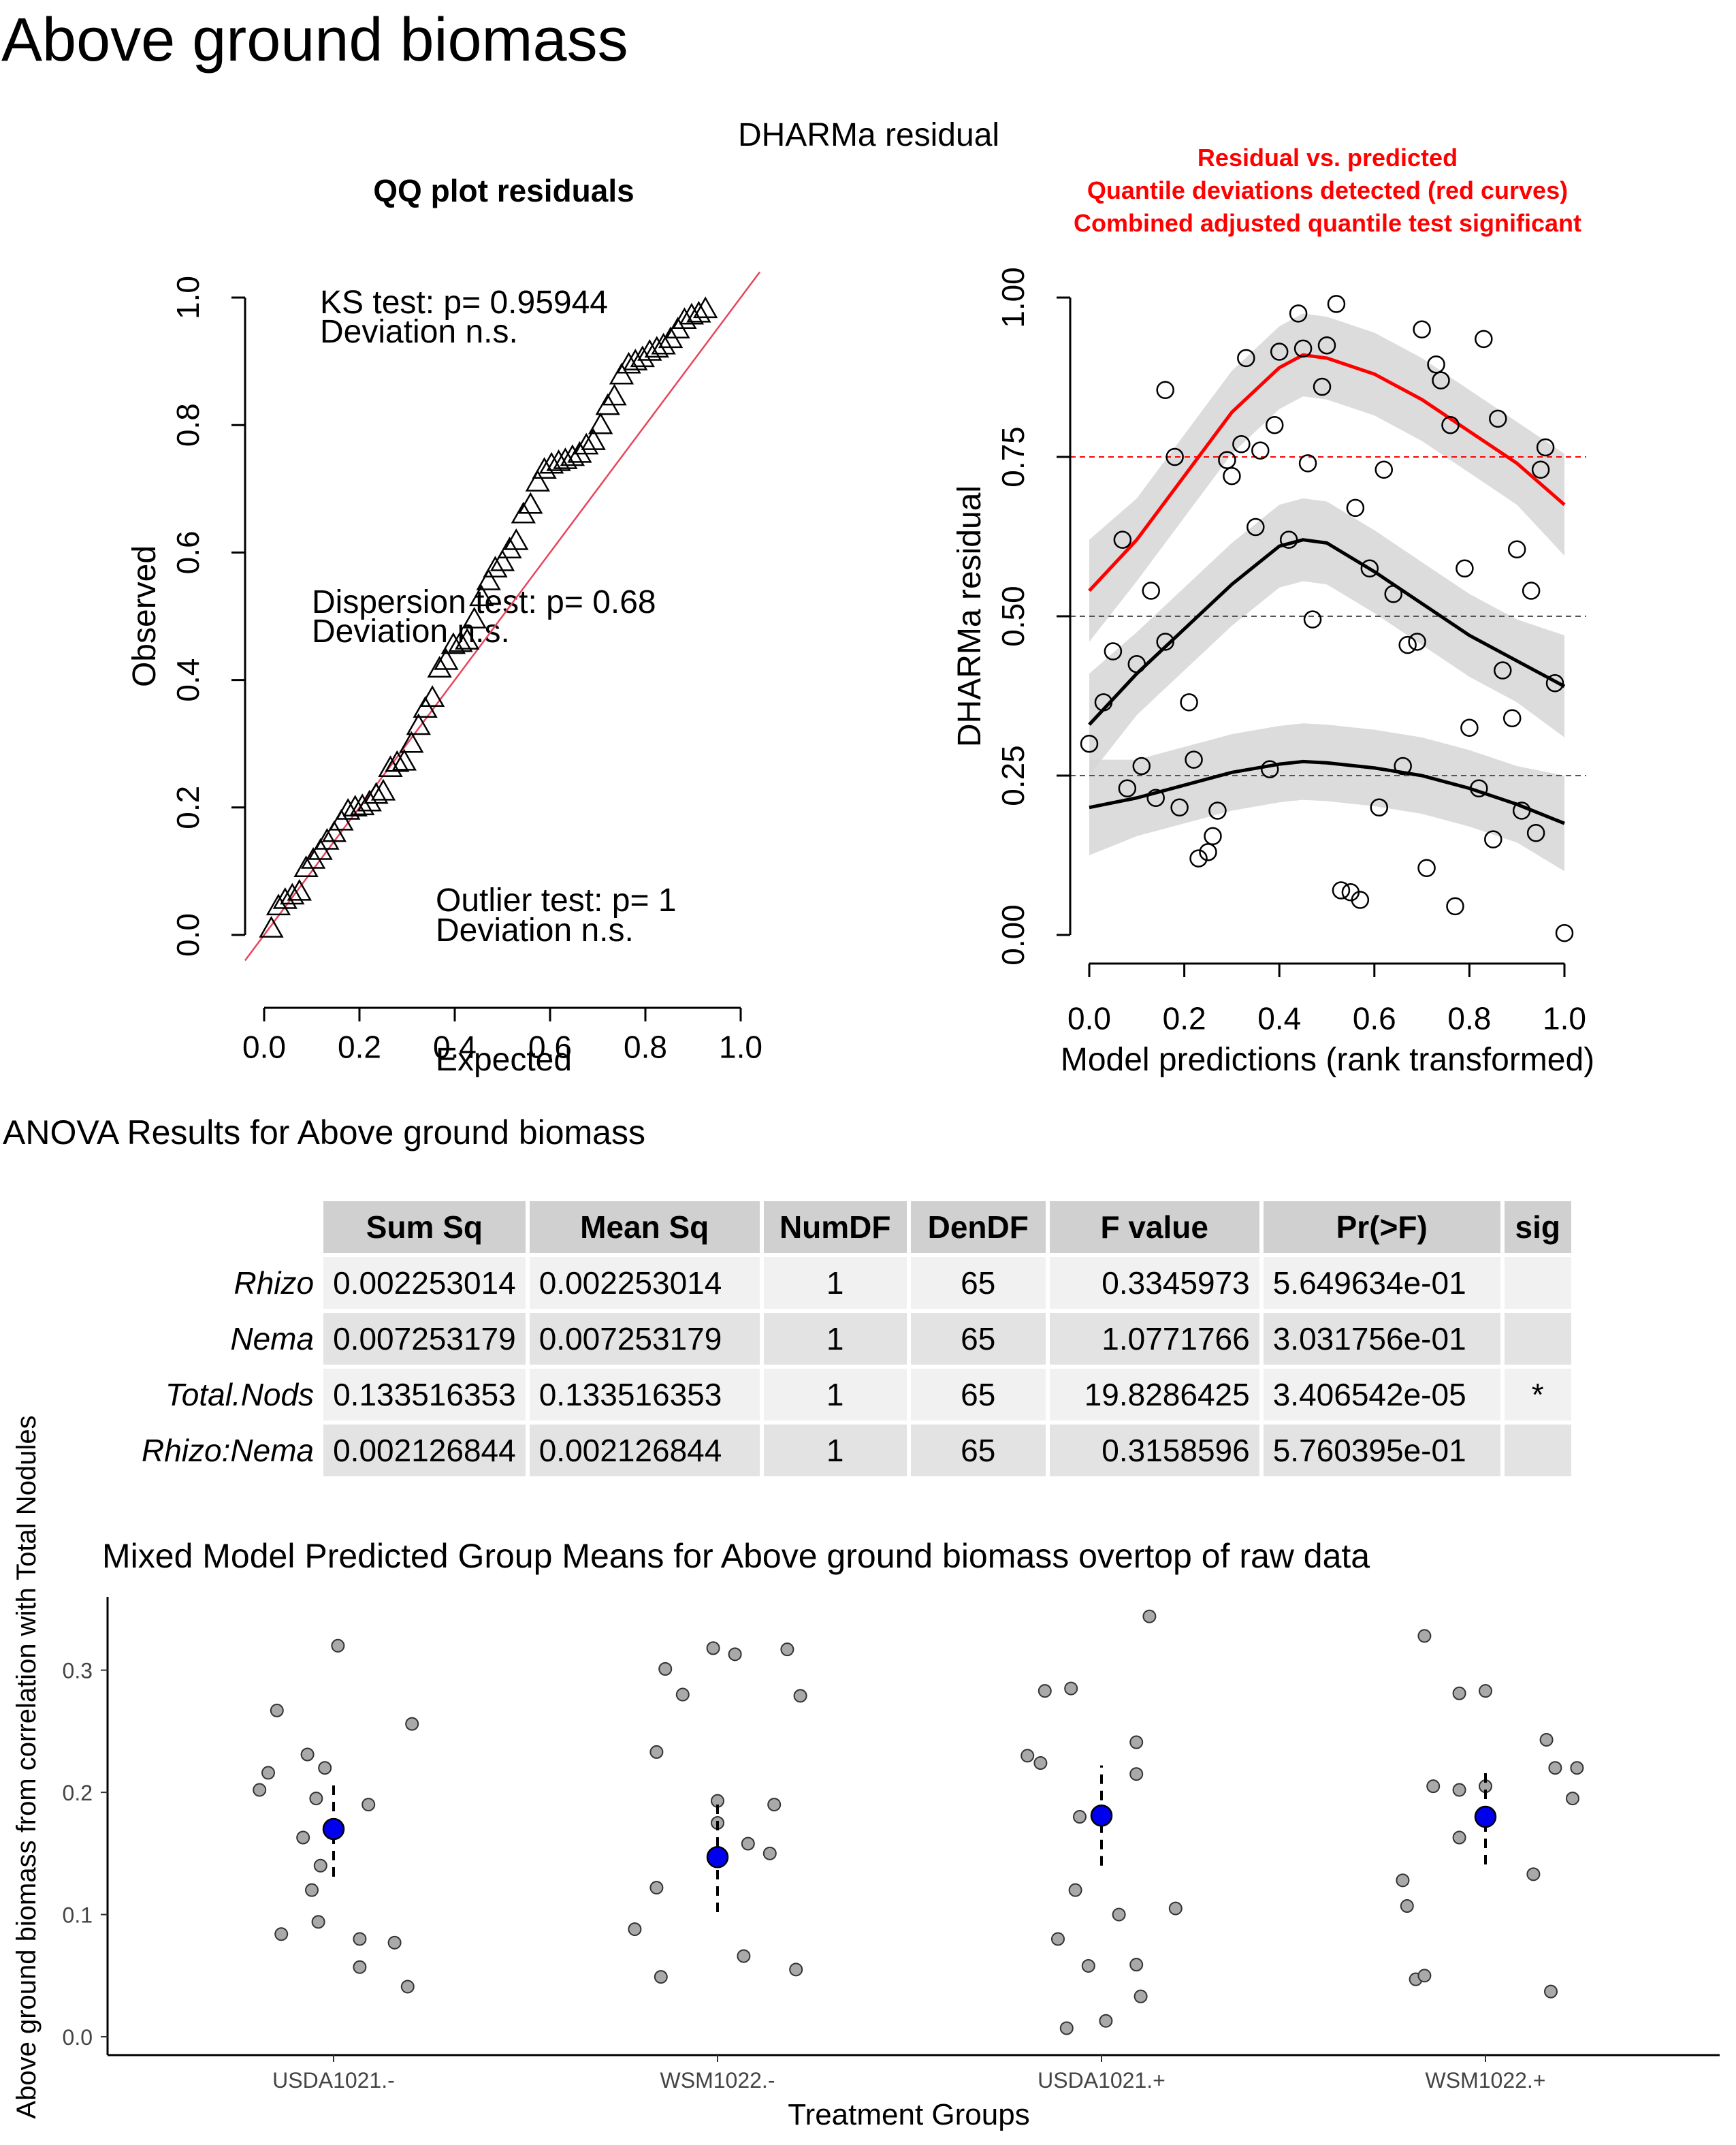 The image size is (1736, 2145). I want to click on anova-col-numdf: NumDF, so click(835, 1227).